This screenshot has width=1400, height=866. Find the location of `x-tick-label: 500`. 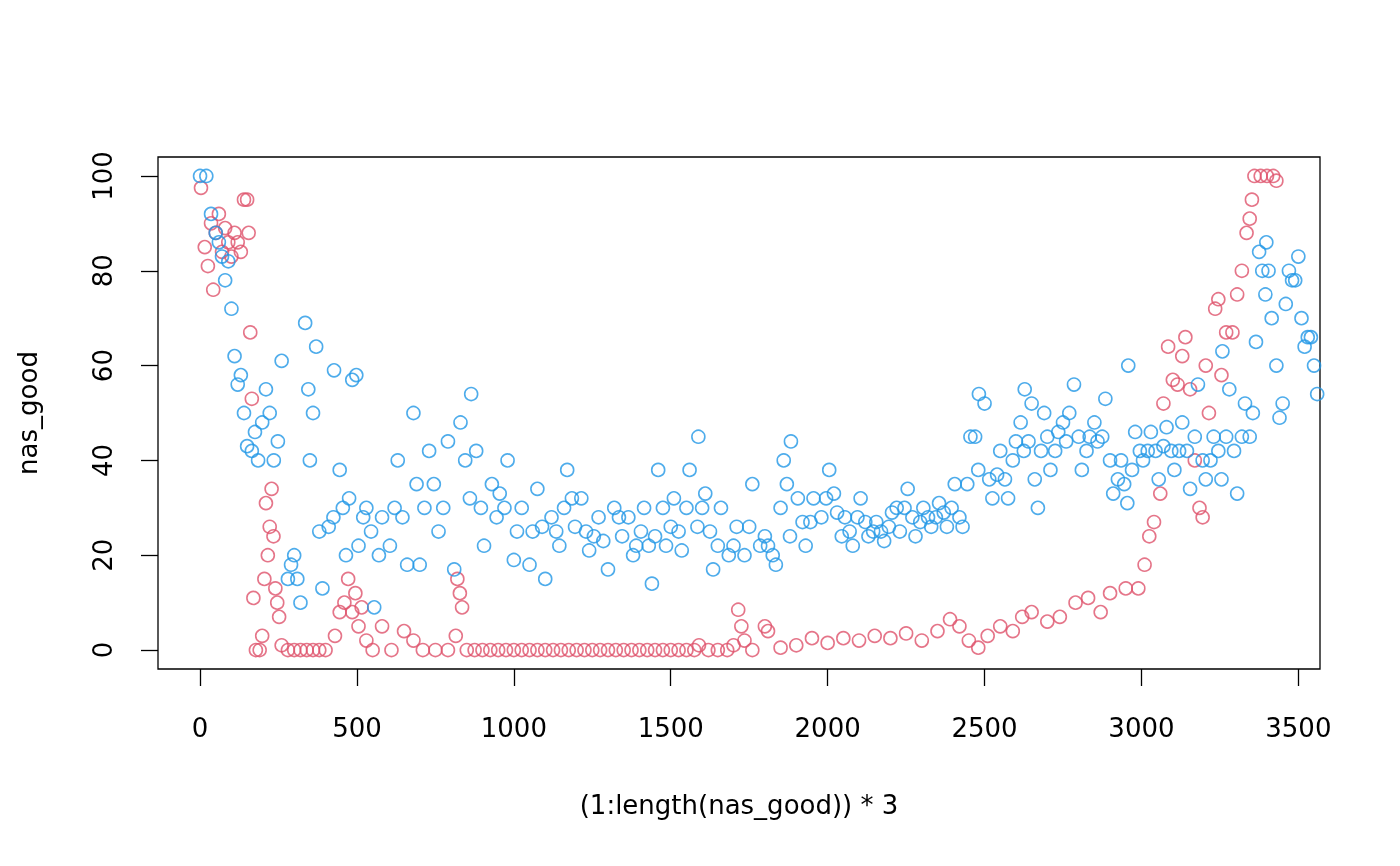

x-tick-label: 500 is located at coordinates (357, 728).